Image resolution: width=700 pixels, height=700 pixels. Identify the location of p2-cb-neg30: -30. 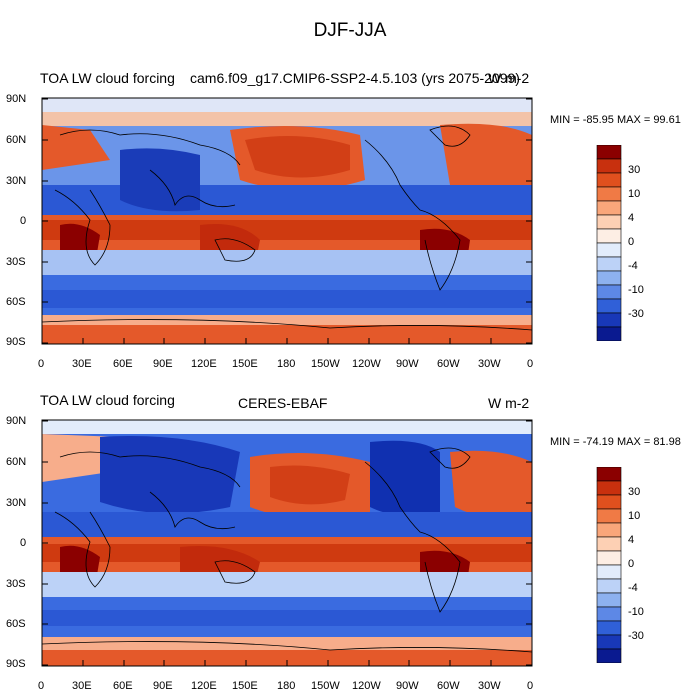
(636, 636).